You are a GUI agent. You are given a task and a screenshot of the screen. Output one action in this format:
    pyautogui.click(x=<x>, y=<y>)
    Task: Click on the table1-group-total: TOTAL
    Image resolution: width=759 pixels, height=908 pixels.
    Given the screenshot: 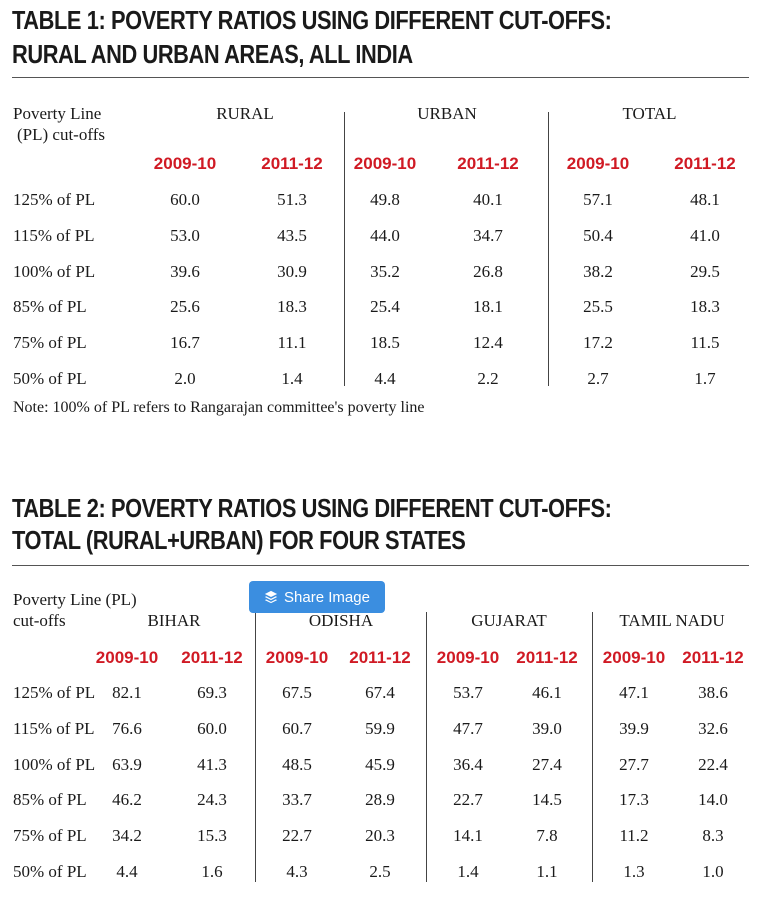 What is the action you would take?
    pyautogui.click(x=649, y=113)
    